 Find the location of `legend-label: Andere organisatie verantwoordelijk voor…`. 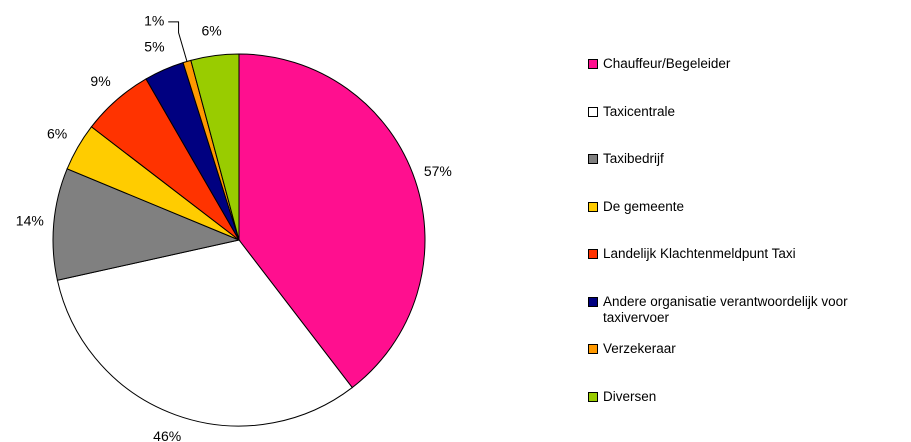

legend-label: Andere organisatie verantwoordelijk voor… is located at coordinates (725, 309).